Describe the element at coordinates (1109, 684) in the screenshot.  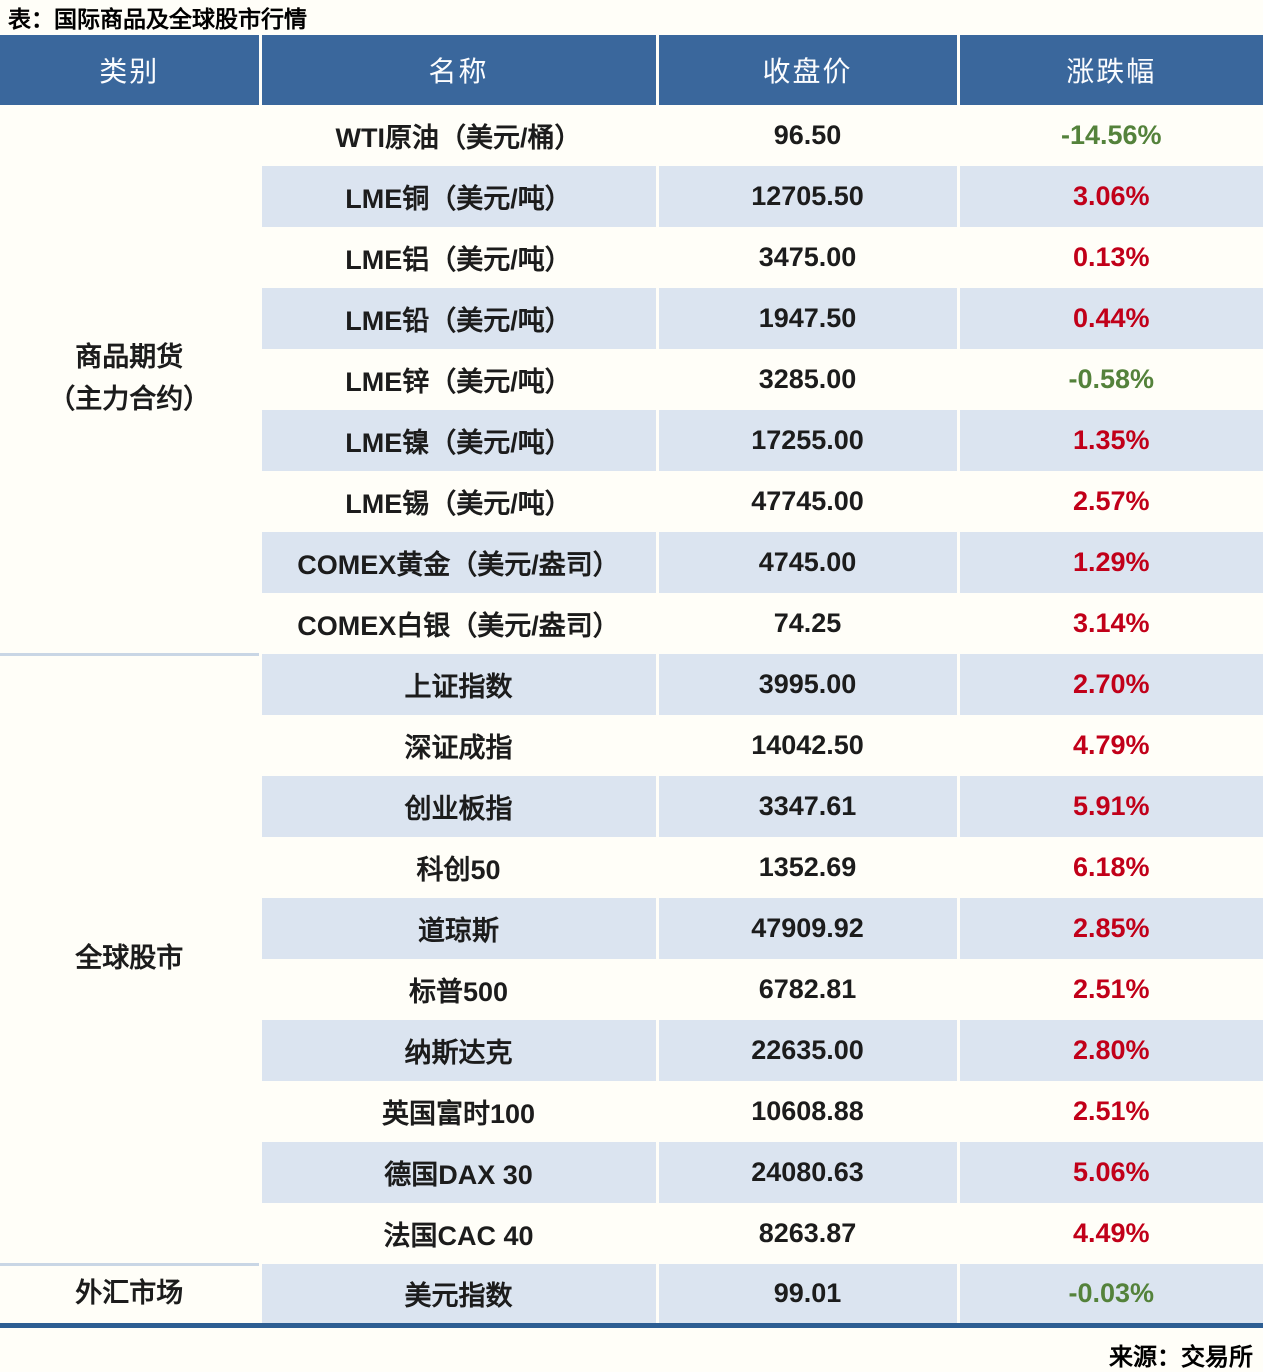
I see `change-percent-cell: 2.70%` at that location.